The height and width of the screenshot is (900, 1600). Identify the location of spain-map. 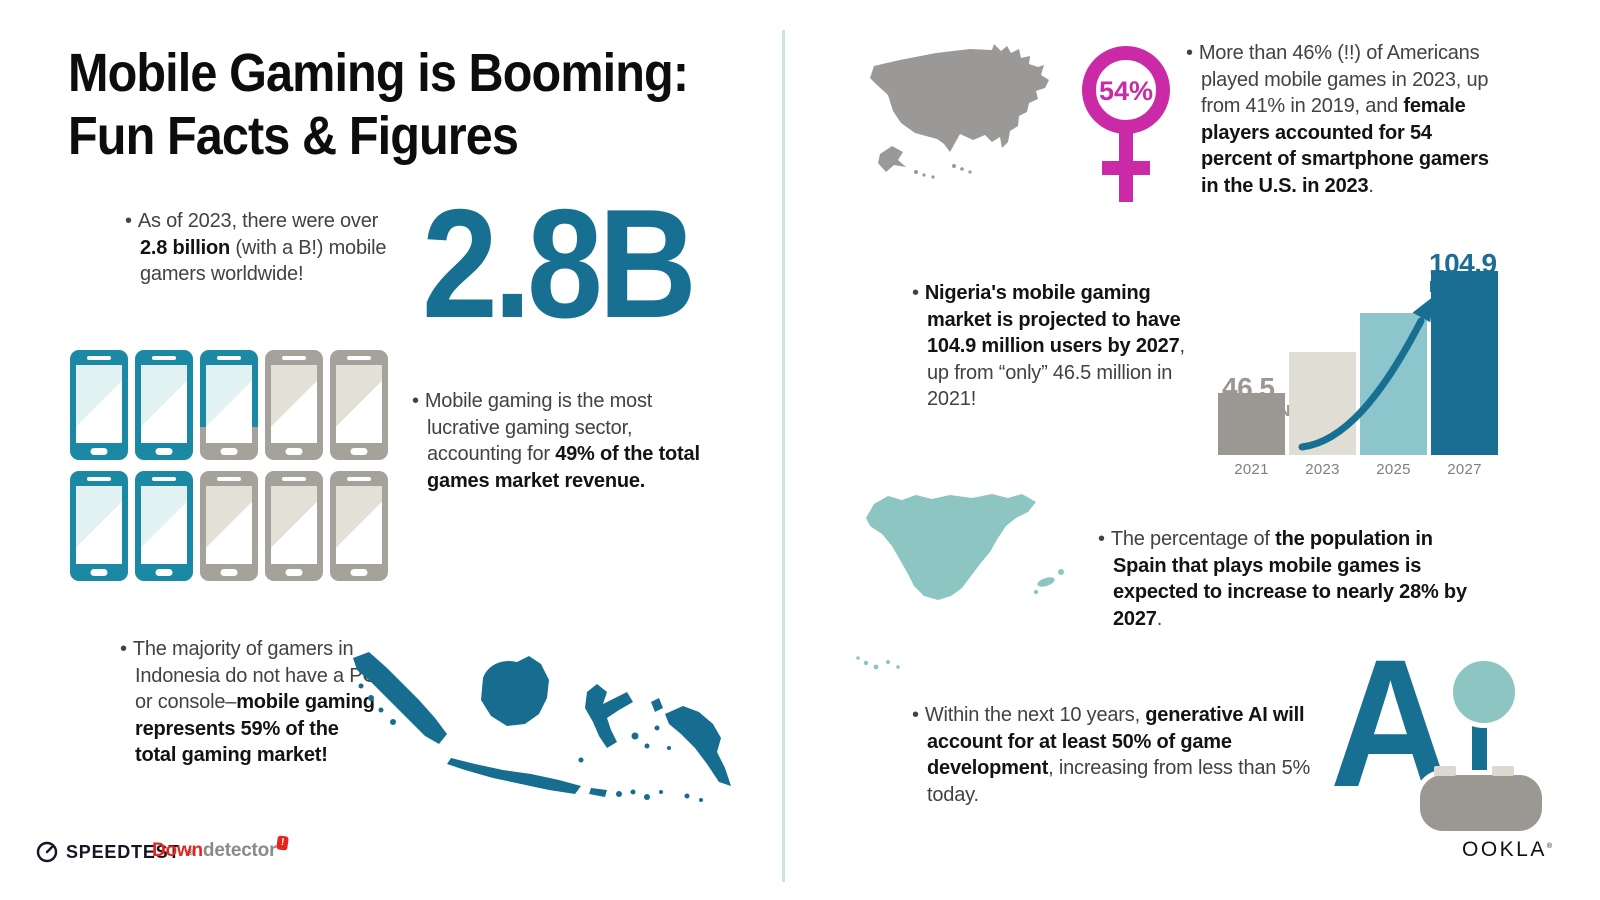
(960, 582).